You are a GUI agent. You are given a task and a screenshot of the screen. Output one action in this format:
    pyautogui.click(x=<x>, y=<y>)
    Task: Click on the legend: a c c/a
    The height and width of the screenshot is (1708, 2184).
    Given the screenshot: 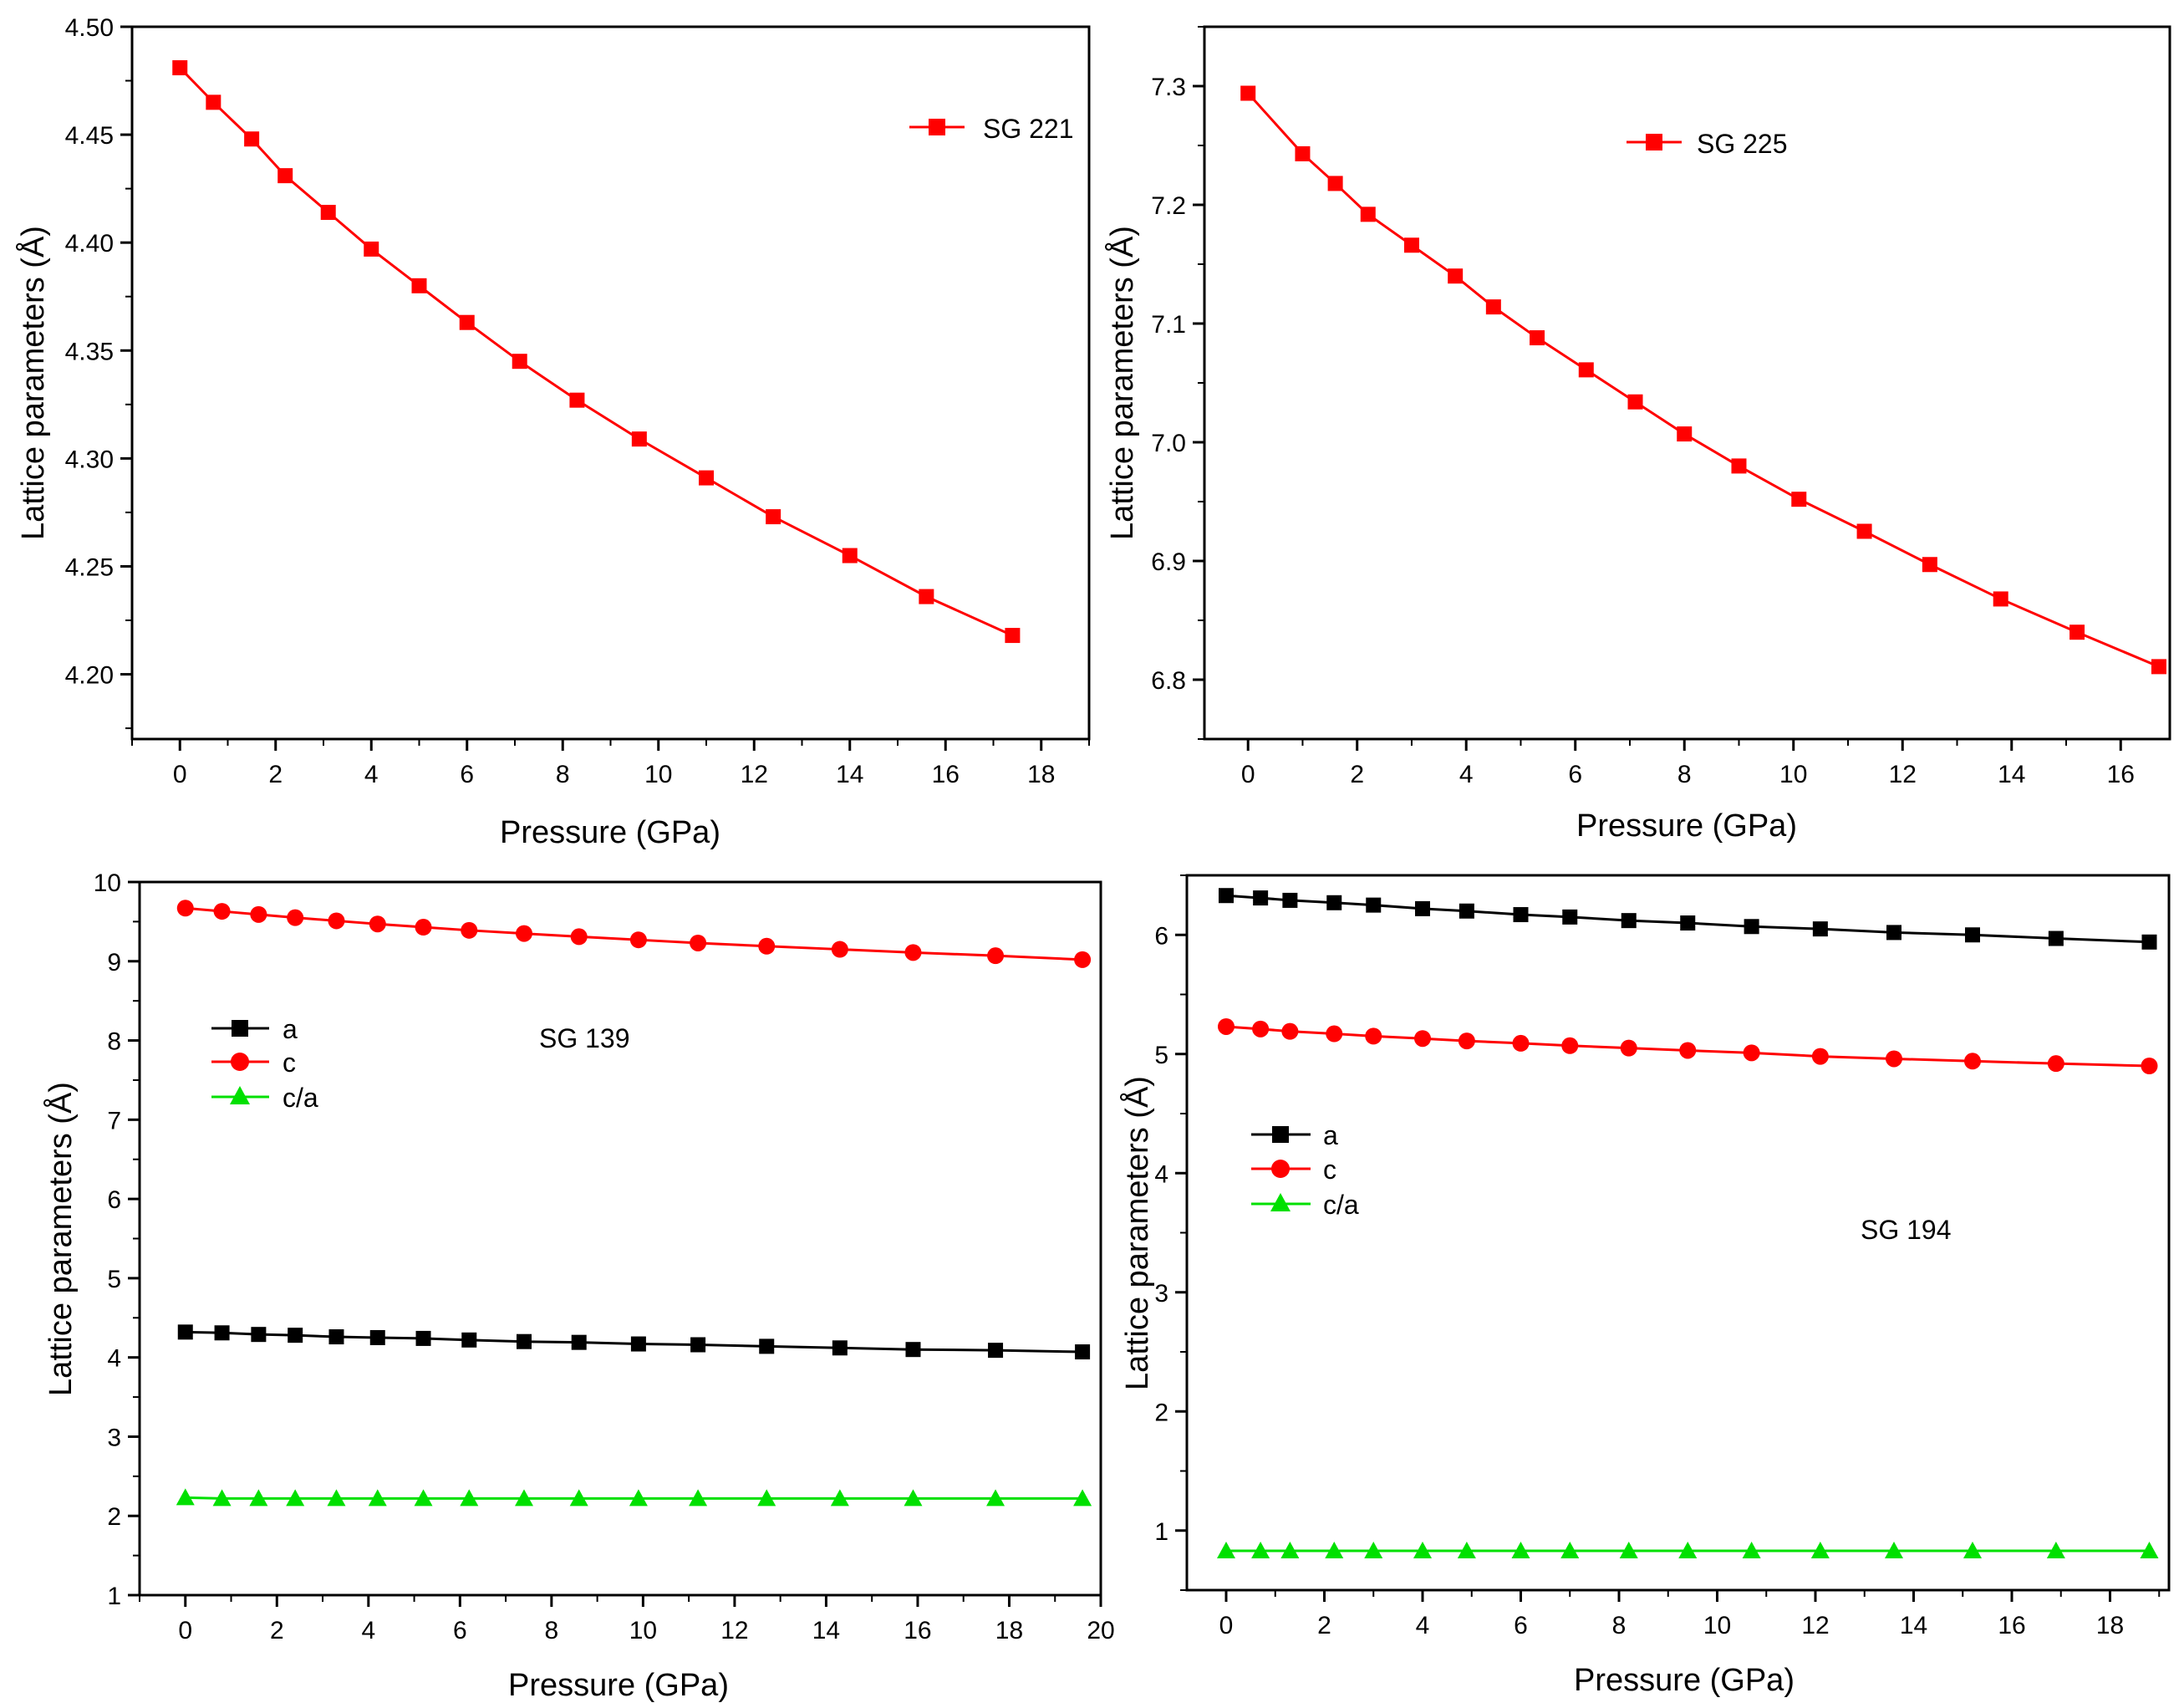 What is the action you would take?
    pyautogui.click(x=1305, y=1170)
    